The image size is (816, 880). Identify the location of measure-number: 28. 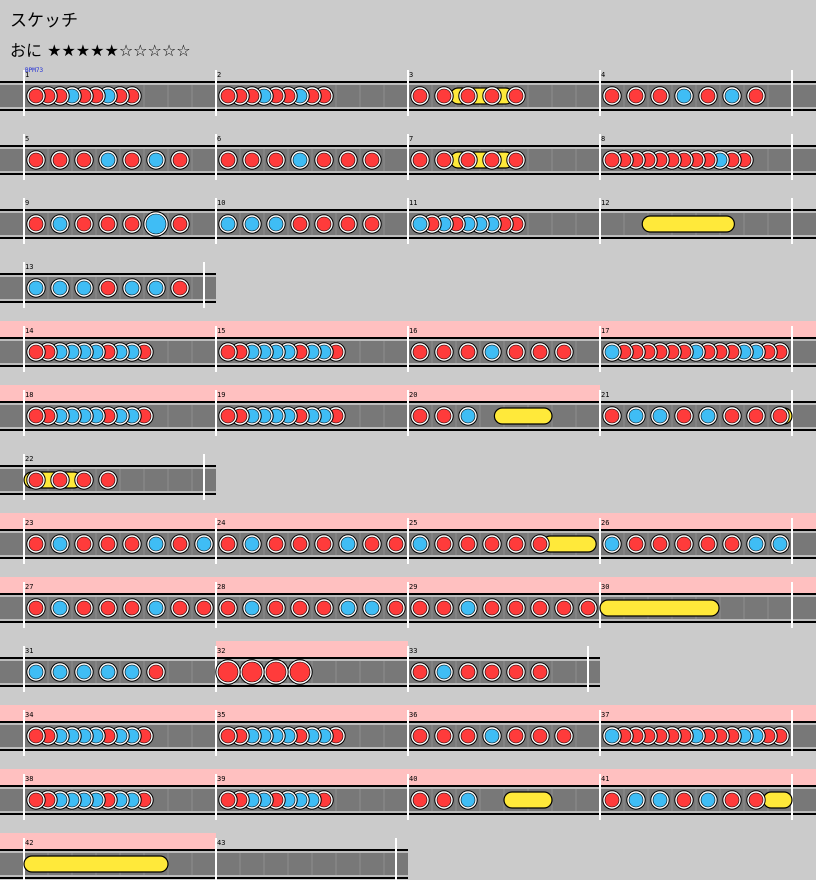
(221, 587).